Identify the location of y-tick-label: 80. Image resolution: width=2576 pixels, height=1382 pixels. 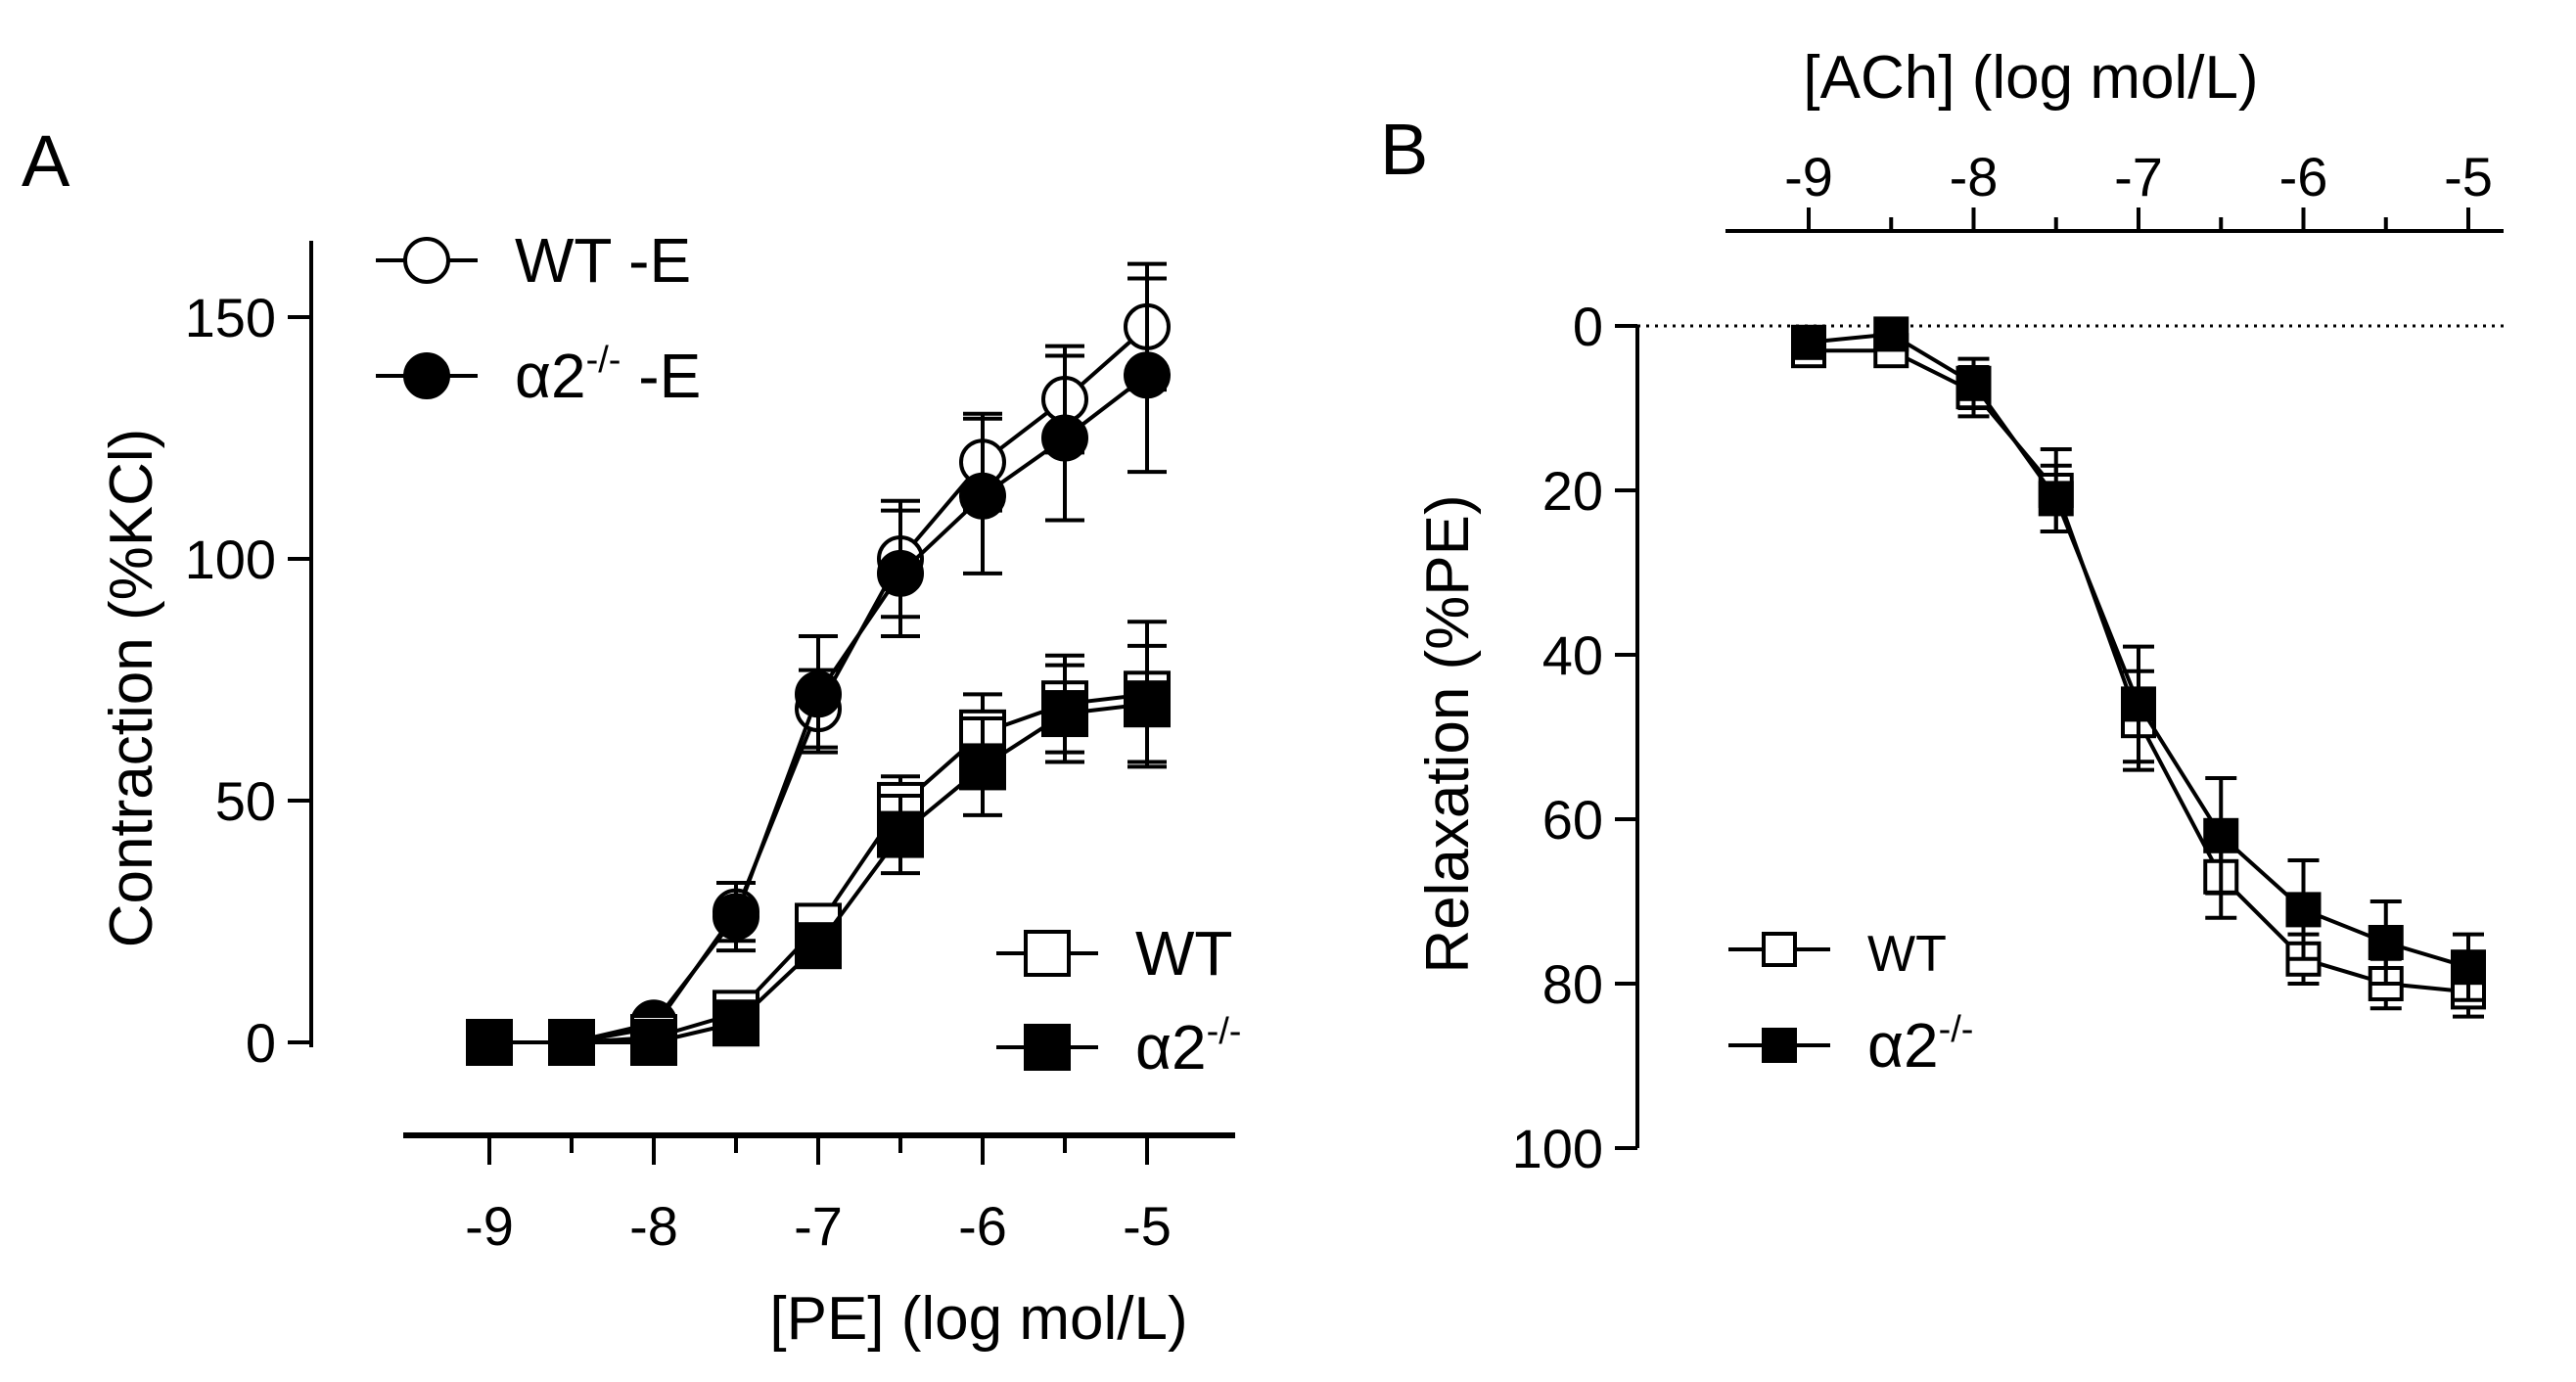
(1572, 984).